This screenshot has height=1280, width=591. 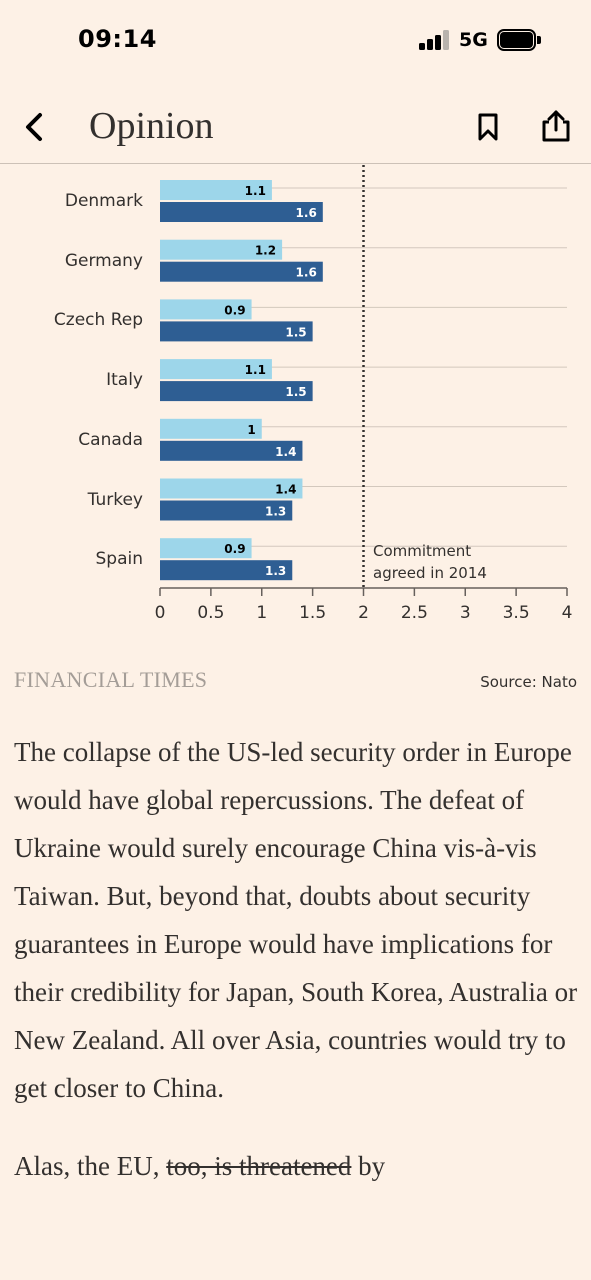 I want to click on x-tick-label: 0.5, so click(x=211, y=613).